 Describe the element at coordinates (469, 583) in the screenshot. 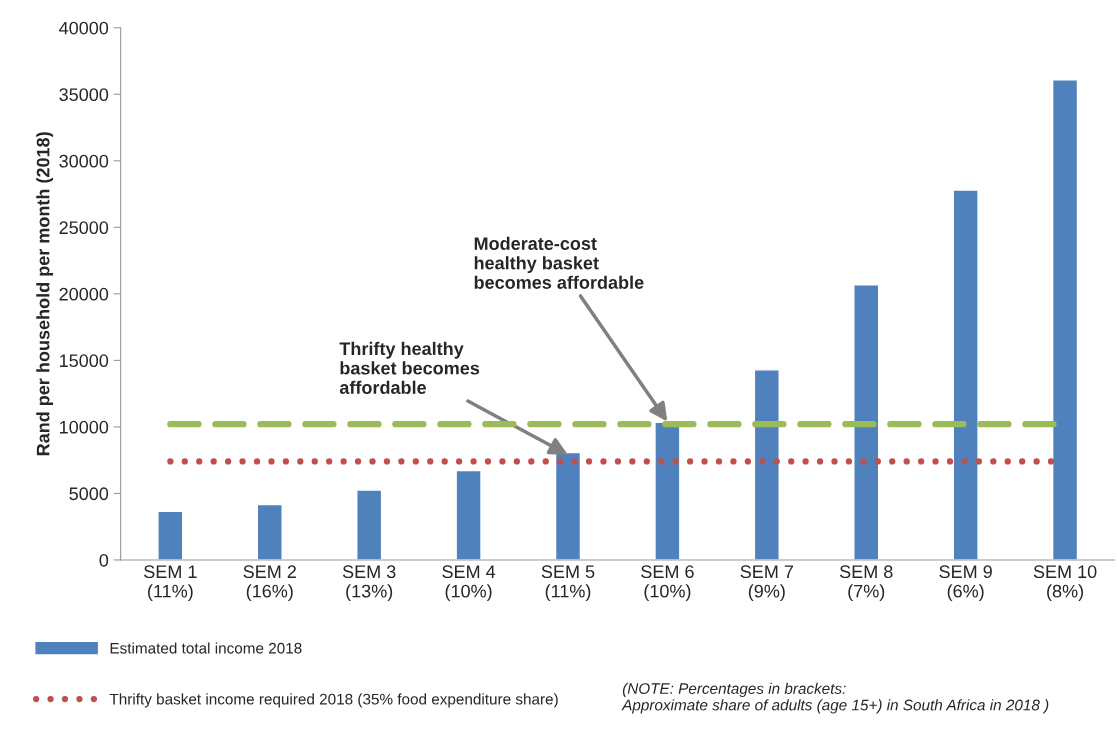

I see `x-tick-label: SEM 4 (10%)` at that location.